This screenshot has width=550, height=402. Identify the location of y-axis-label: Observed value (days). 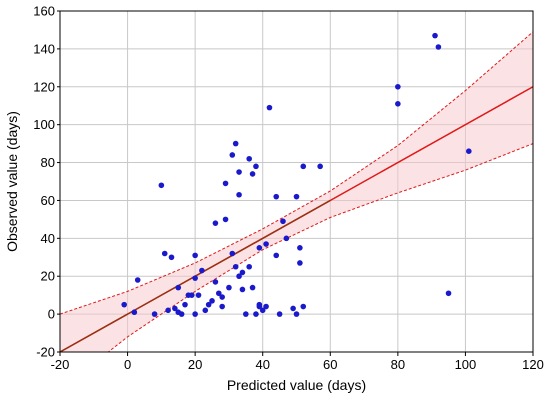
(12, 181).